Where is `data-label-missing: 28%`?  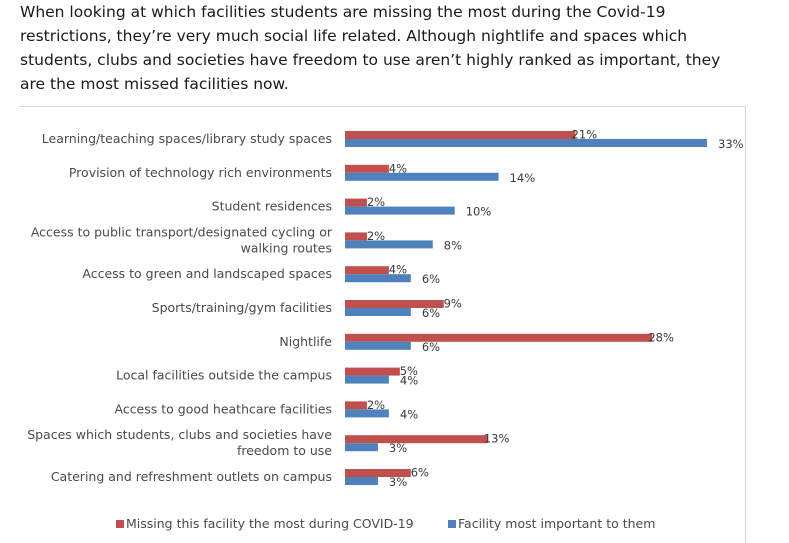
data-label-missing: 28% is located at coordinates (661, 337).